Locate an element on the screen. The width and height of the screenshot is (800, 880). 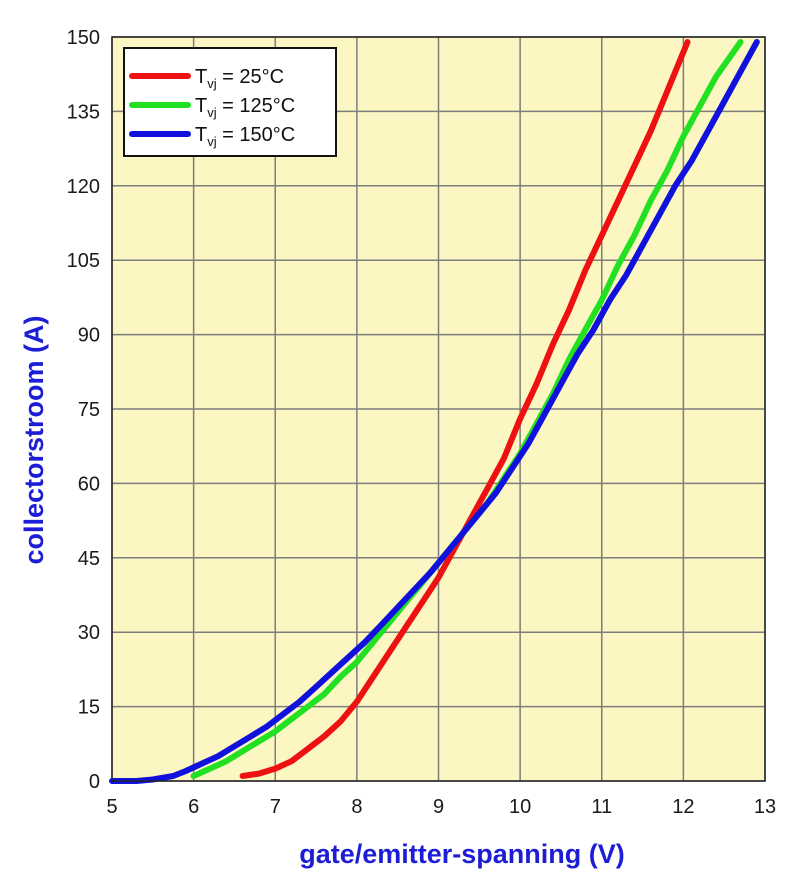
y-tick-label: 90 is located at coordinates (89, 336).